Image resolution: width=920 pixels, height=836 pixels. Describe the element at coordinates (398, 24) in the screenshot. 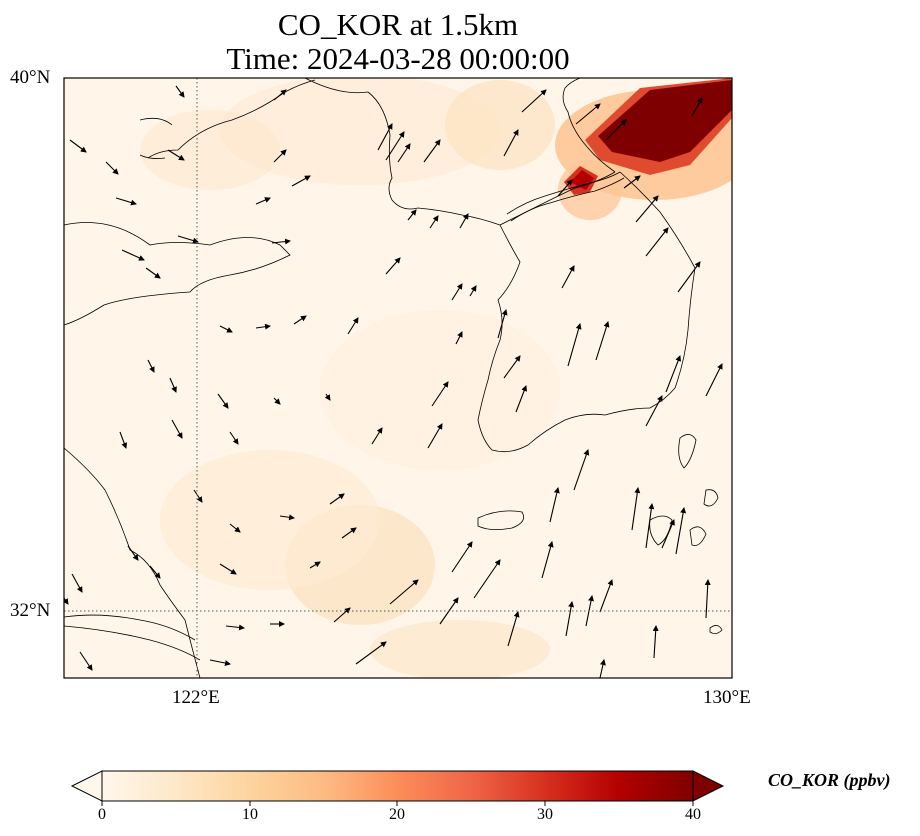

I see `map-title-line1: CO_KOR at 1.5km` at that location.